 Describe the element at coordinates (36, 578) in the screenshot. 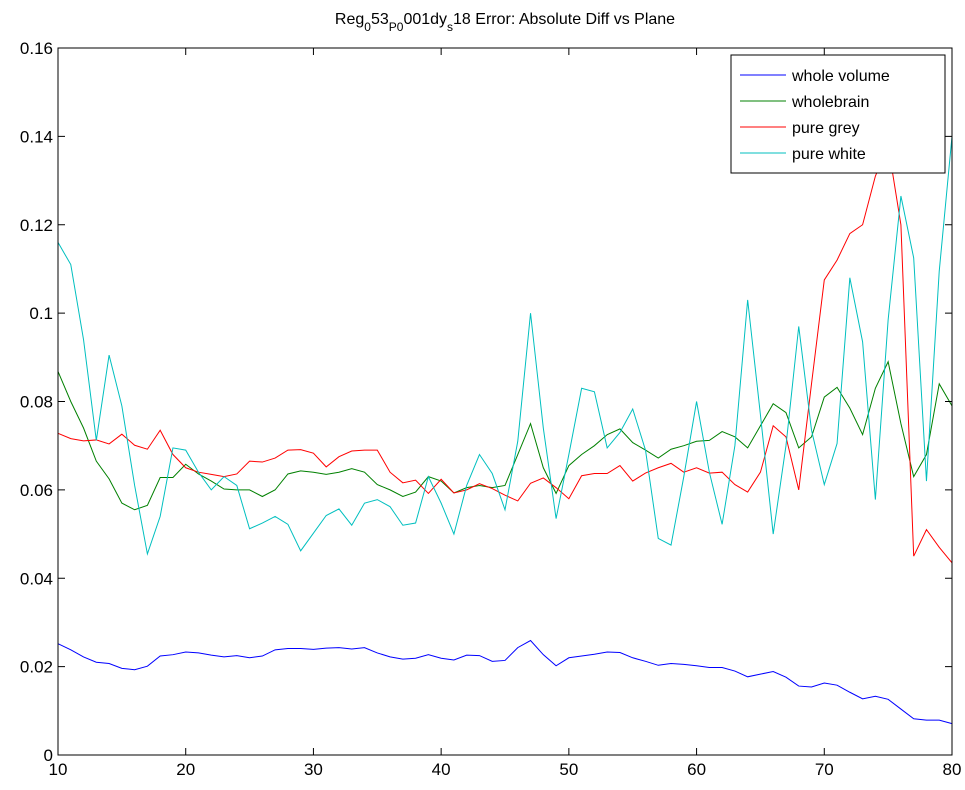

I see `y-tick-label: 0.04` at that location.